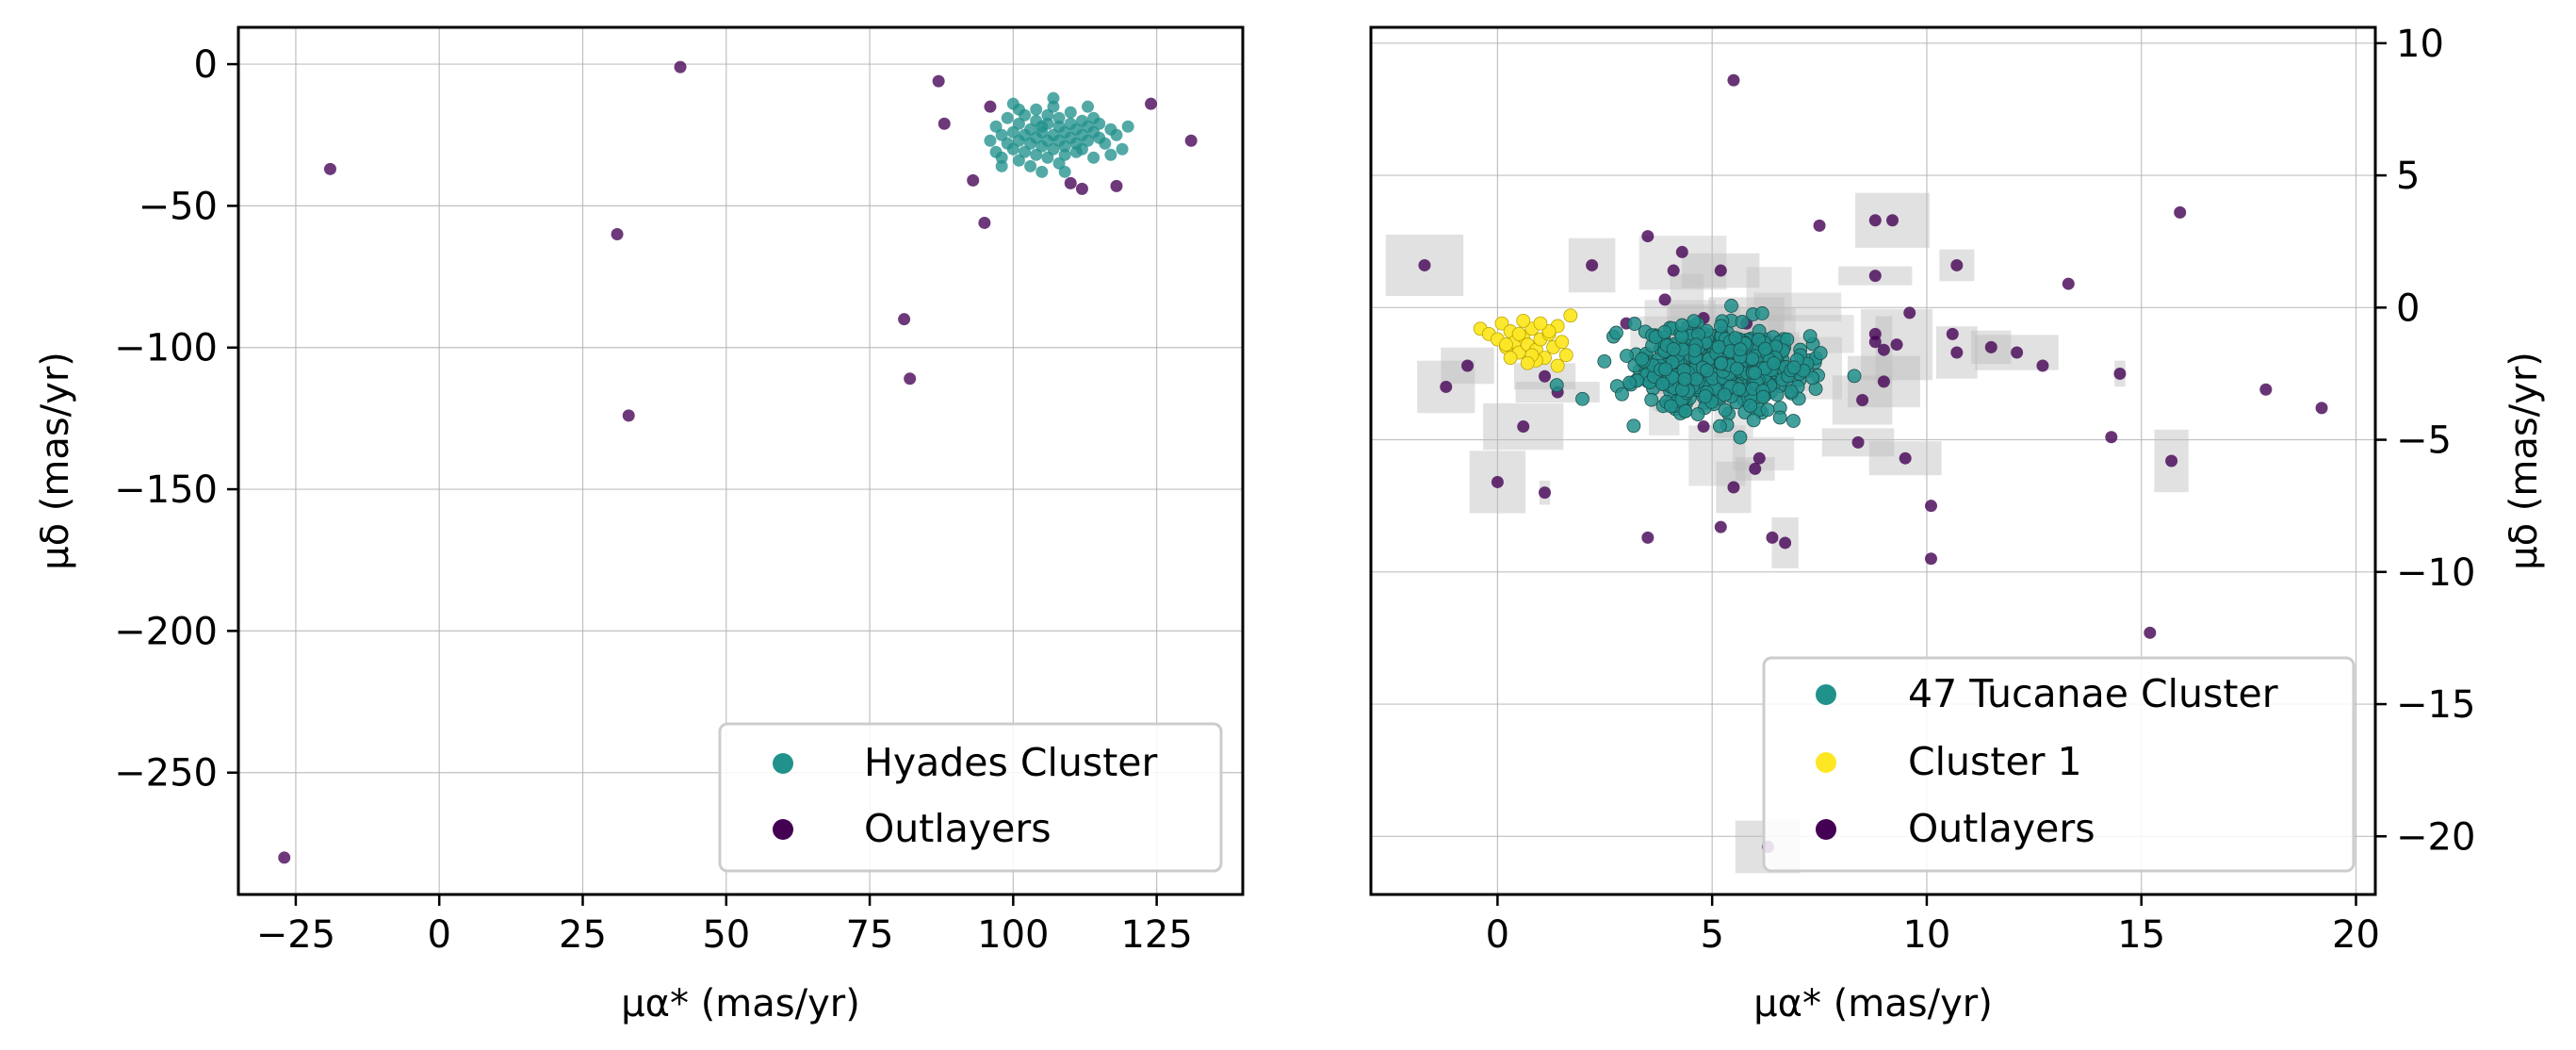  I want to click on x-tick-label: 25, so click(583, 935).